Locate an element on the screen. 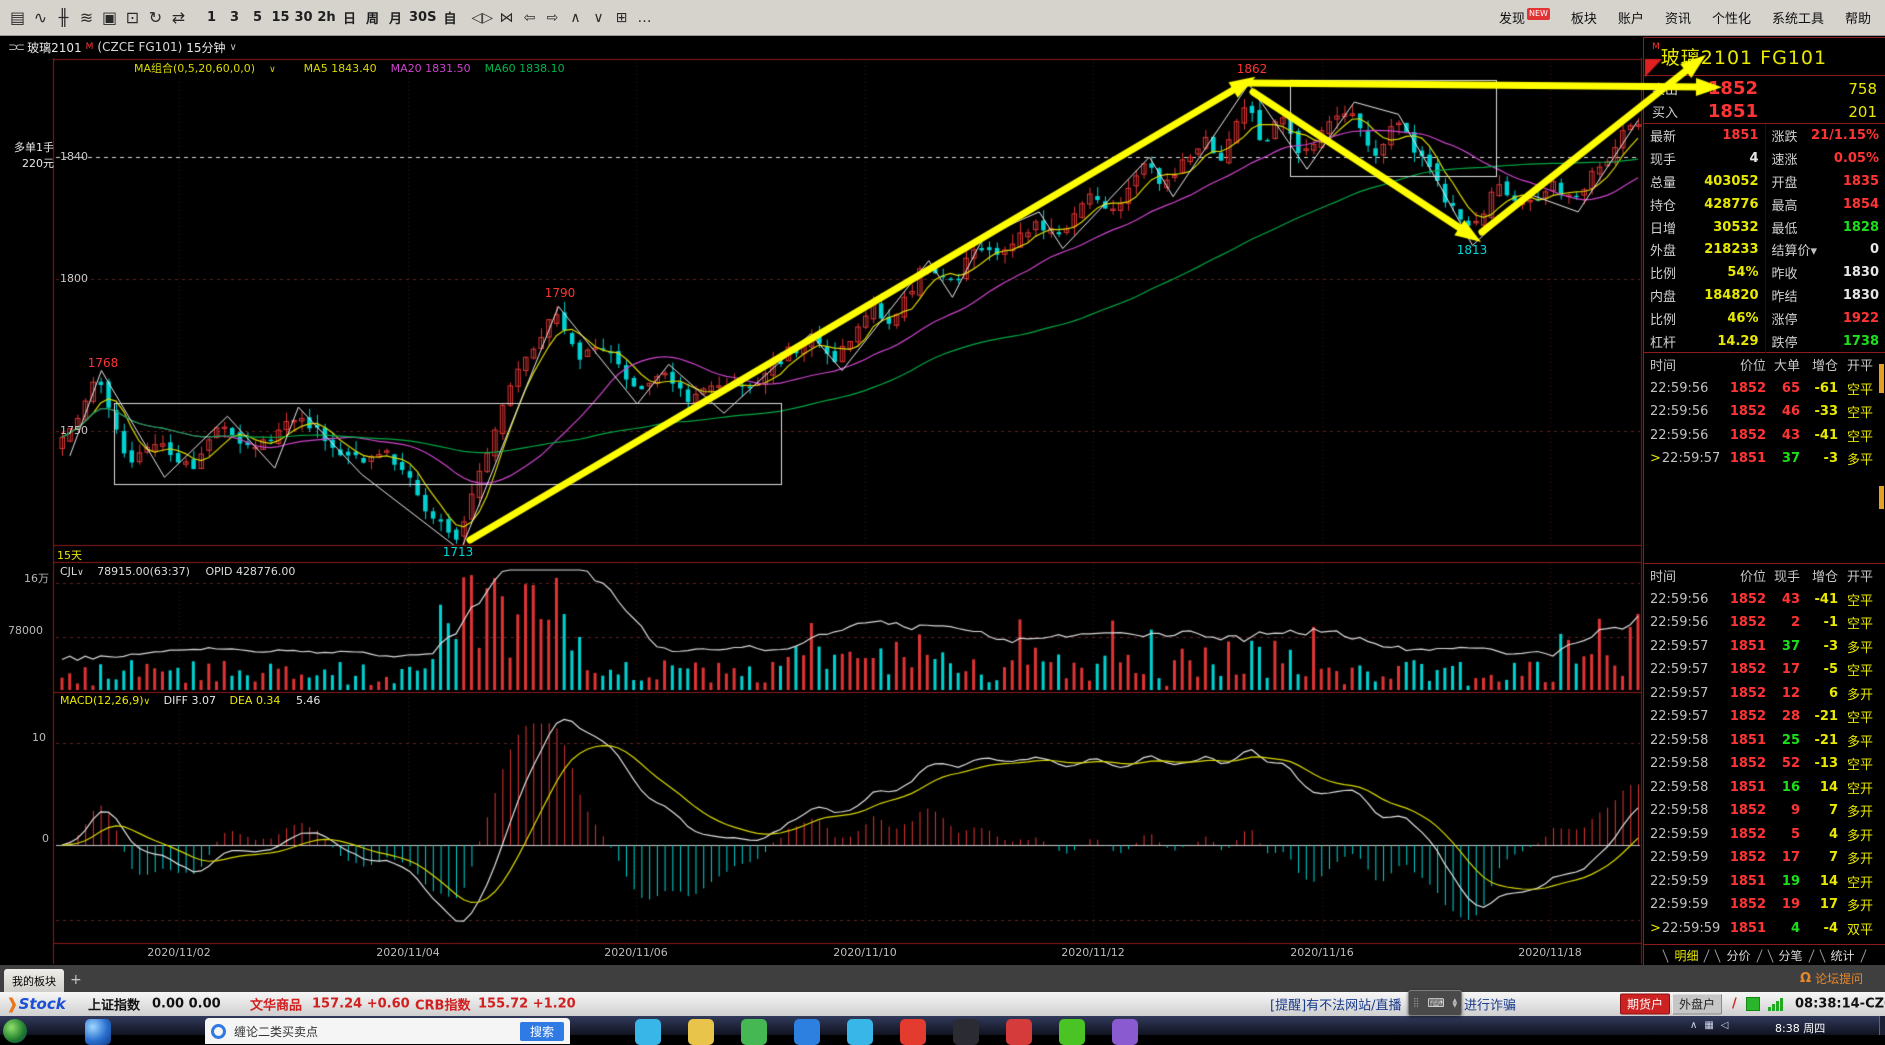  tray-ime-icon: ▦ is located at coordinates (1708, 1025).